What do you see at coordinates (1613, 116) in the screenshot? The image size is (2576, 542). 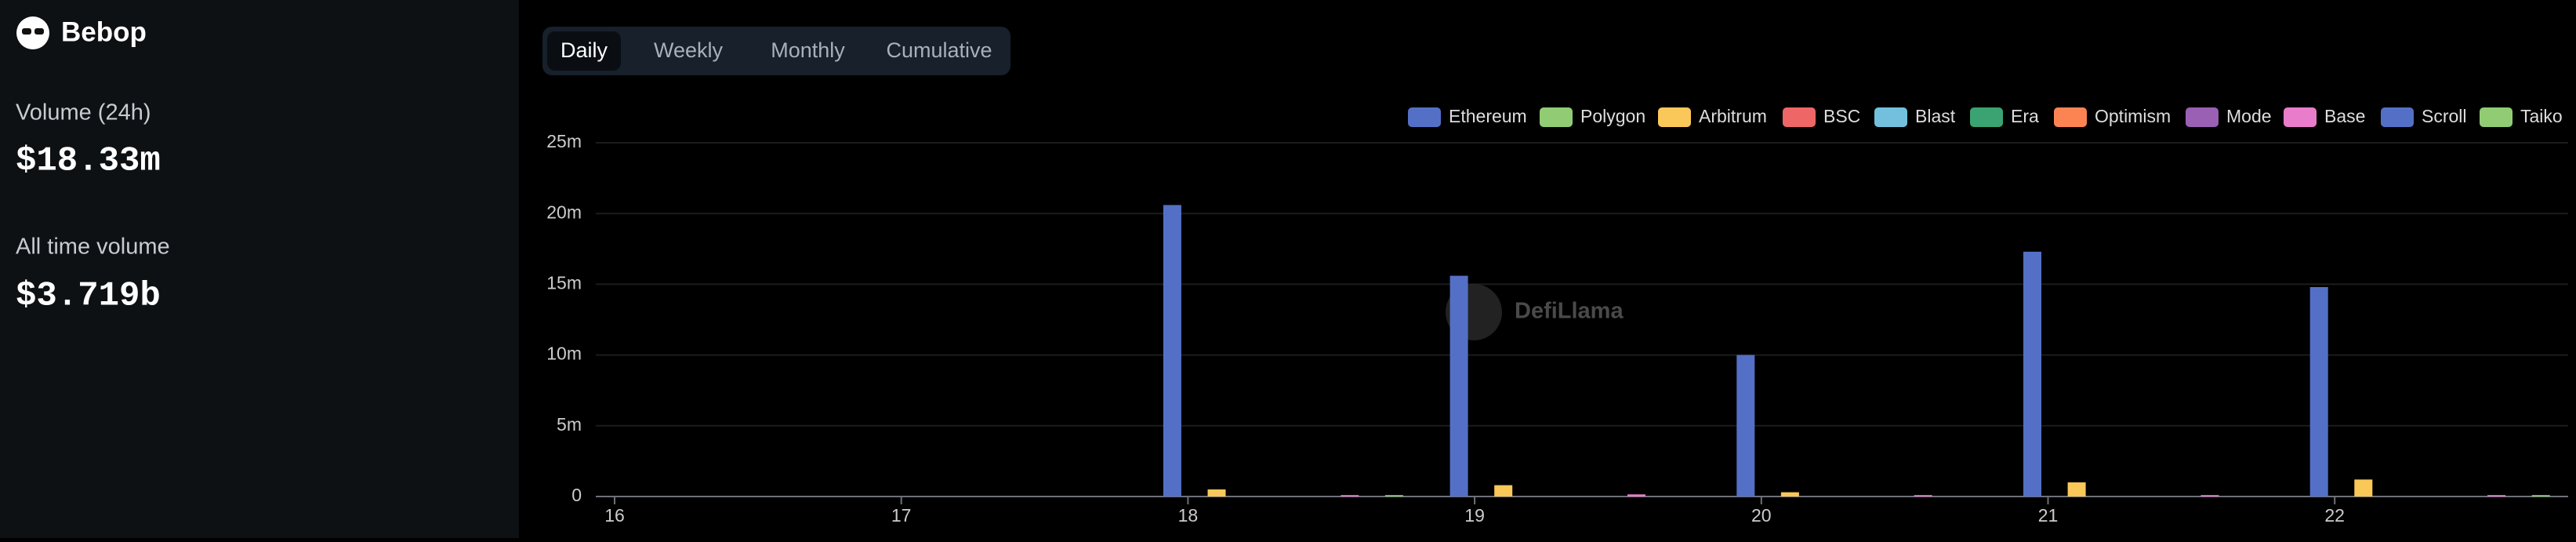 I see `legend-label: Polygon` at bounding box center [1613, 116].